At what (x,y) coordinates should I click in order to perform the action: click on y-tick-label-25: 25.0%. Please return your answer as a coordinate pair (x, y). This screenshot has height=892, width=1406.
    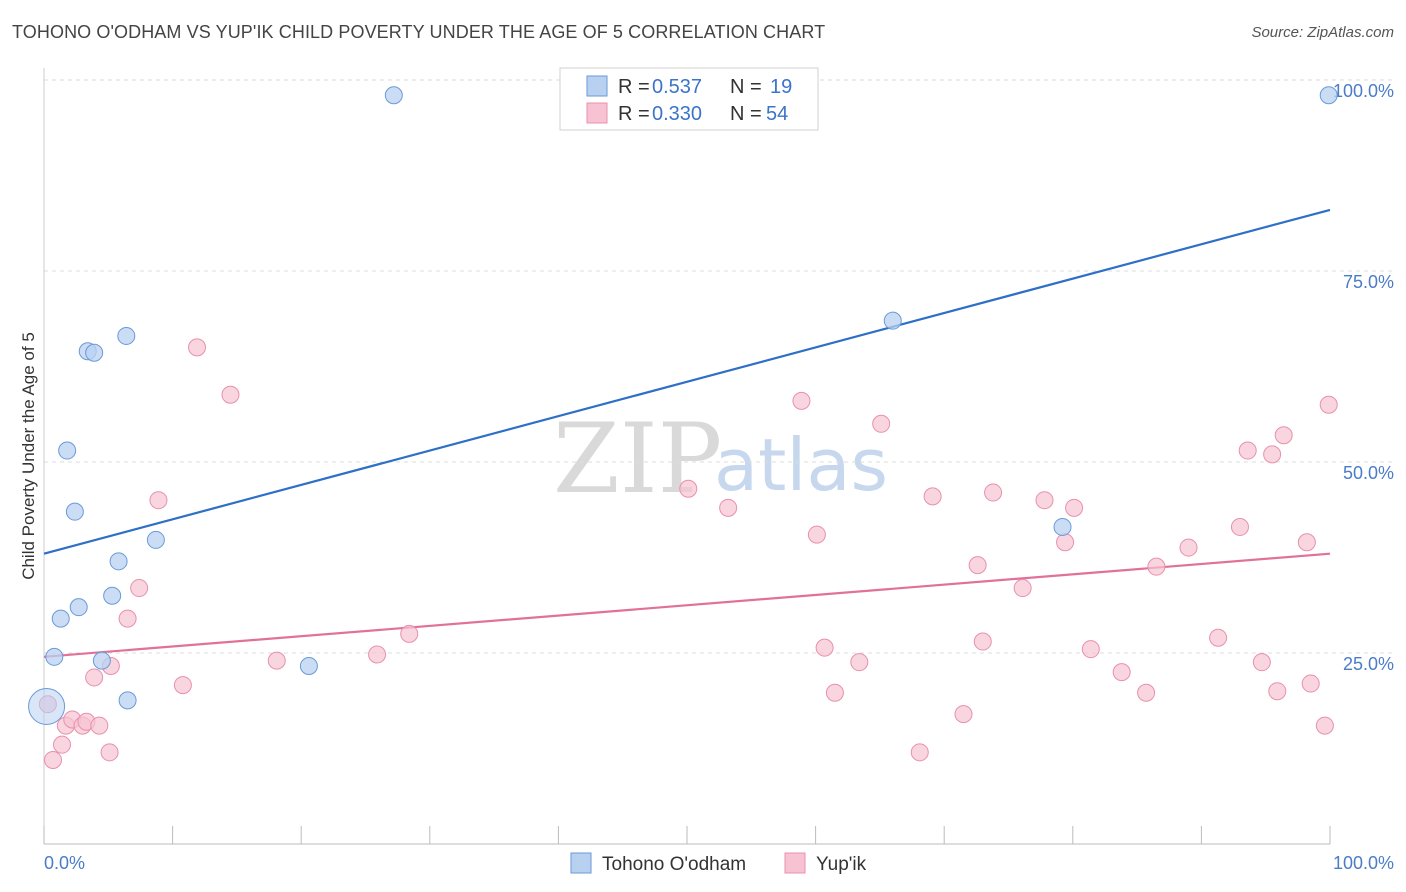
    Looking at the image, I should click on (1368, 664).